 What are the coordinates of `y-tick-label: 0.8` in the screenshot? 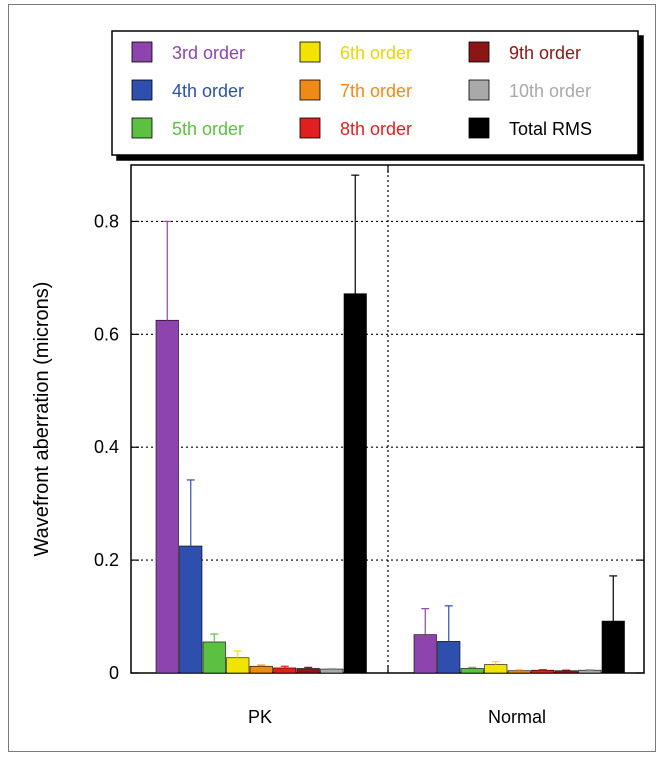 It's located at (106, 221).